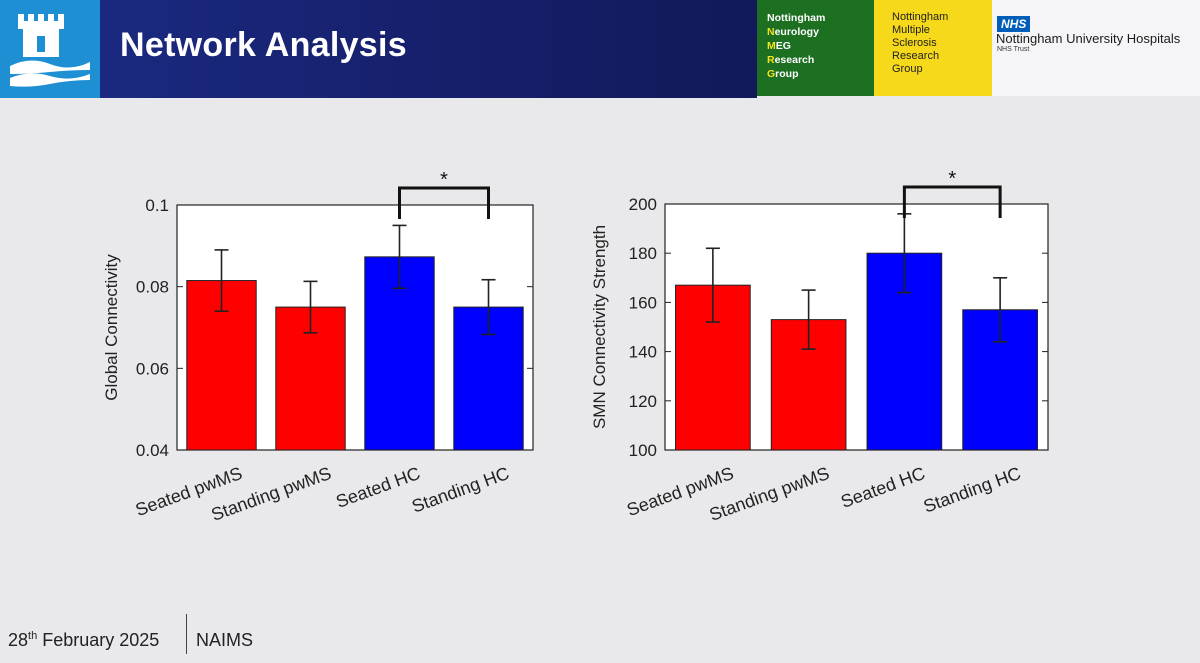  I want to click on nmsrg-line: Research, so click(916, 56).